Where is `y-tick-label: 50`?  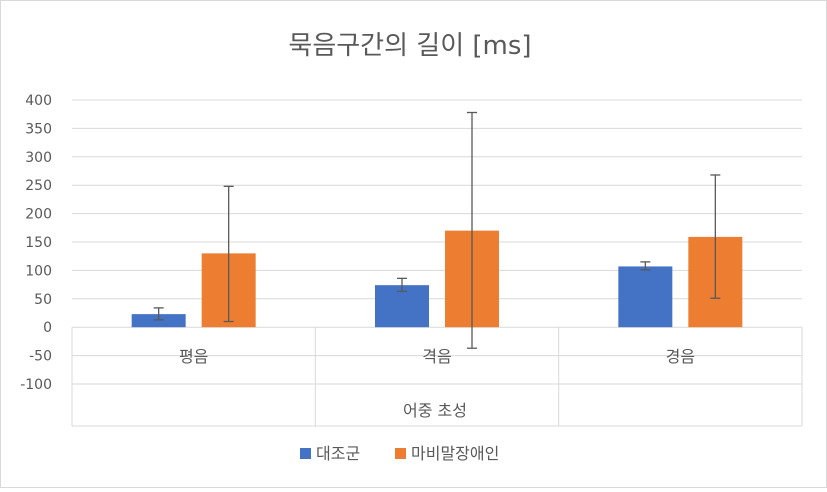
y-tick-label: 50 is located at coordinates (43, 300).